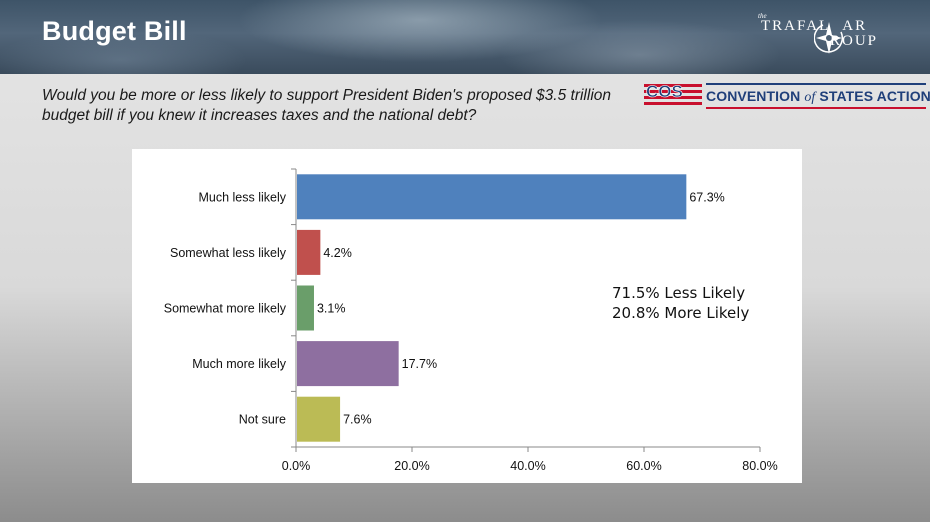 The height and width of the screenshot is (522, 930). What do you see at coordinates (465, 37) in the screenshot?
I see `header-banner: Budget Bill the TRAFAL AR ROUP` at bounding box center [465, 37].